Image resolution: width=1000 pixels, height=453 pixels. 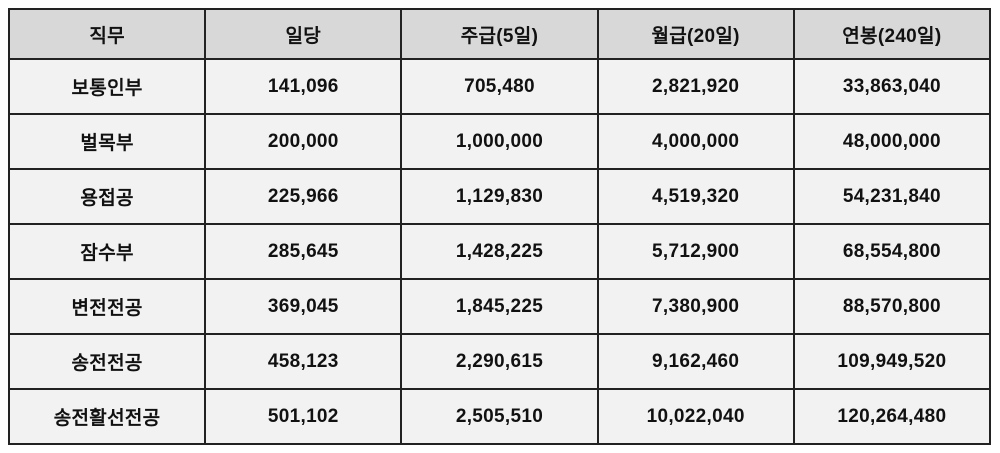 What do you see at coordinates (303, 86) in the screenshot?
I see `wage-value-cell: 141,096` at bounding box center [303, 86].